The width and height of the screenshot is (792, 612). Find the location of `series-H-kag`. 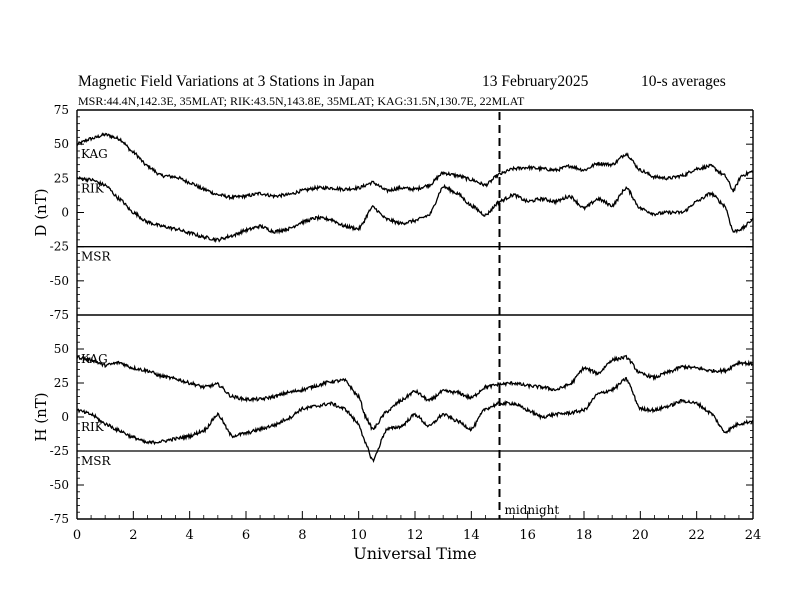

series-H-kag is located at coordinates (415, 393).